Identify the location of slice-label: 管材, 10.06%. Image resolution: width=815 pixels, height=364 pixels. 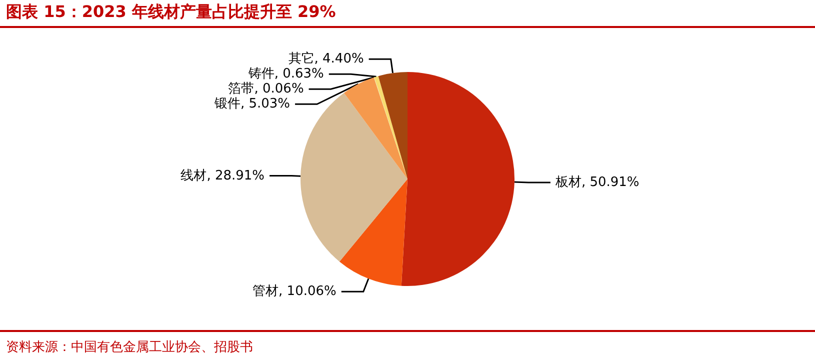
(294, 292).